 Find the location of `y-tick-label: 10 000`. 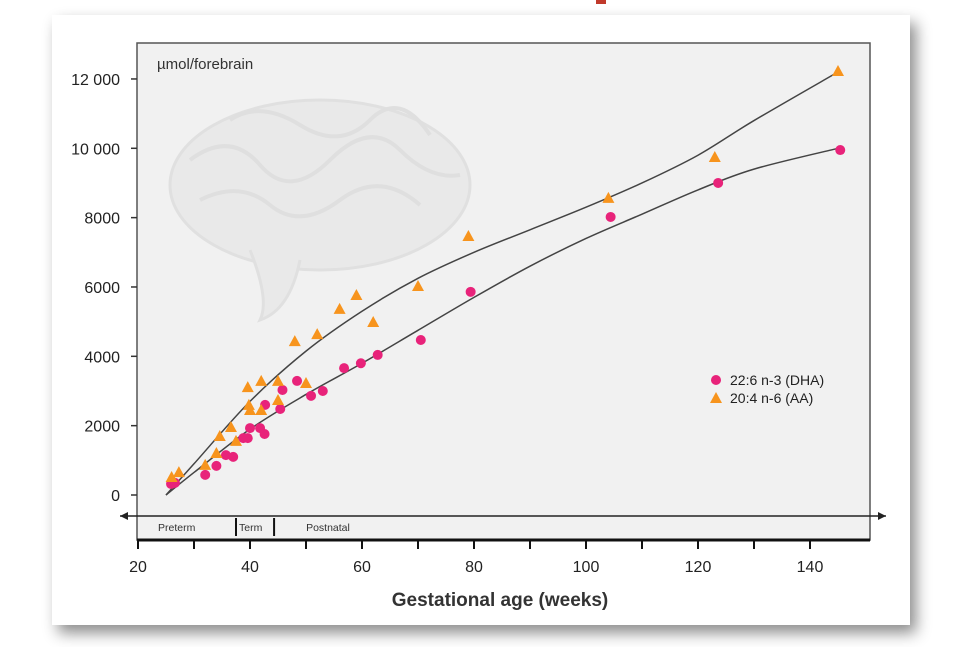

y-tick-label: 10 000 is located at coordinates (95, 149).